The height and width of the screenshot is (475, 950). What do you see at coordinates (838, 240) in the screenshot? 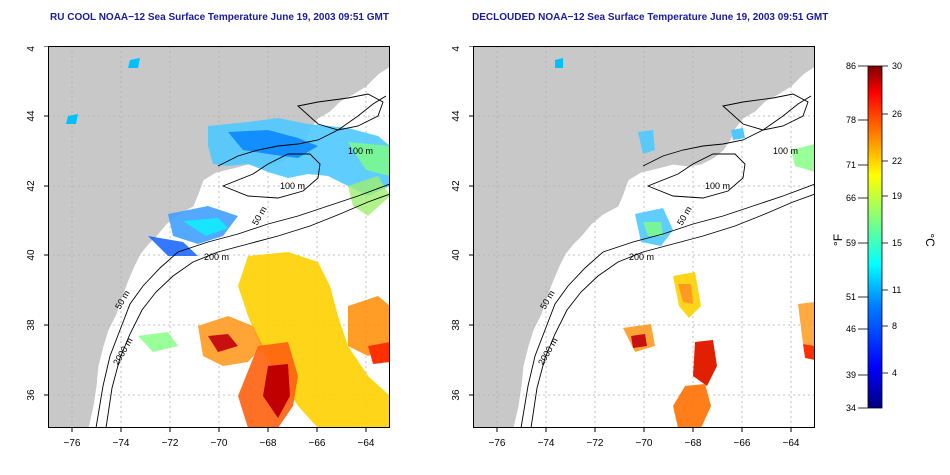
I see `fahrenheit-unit-label: °F` at bounding box center [838, 240].